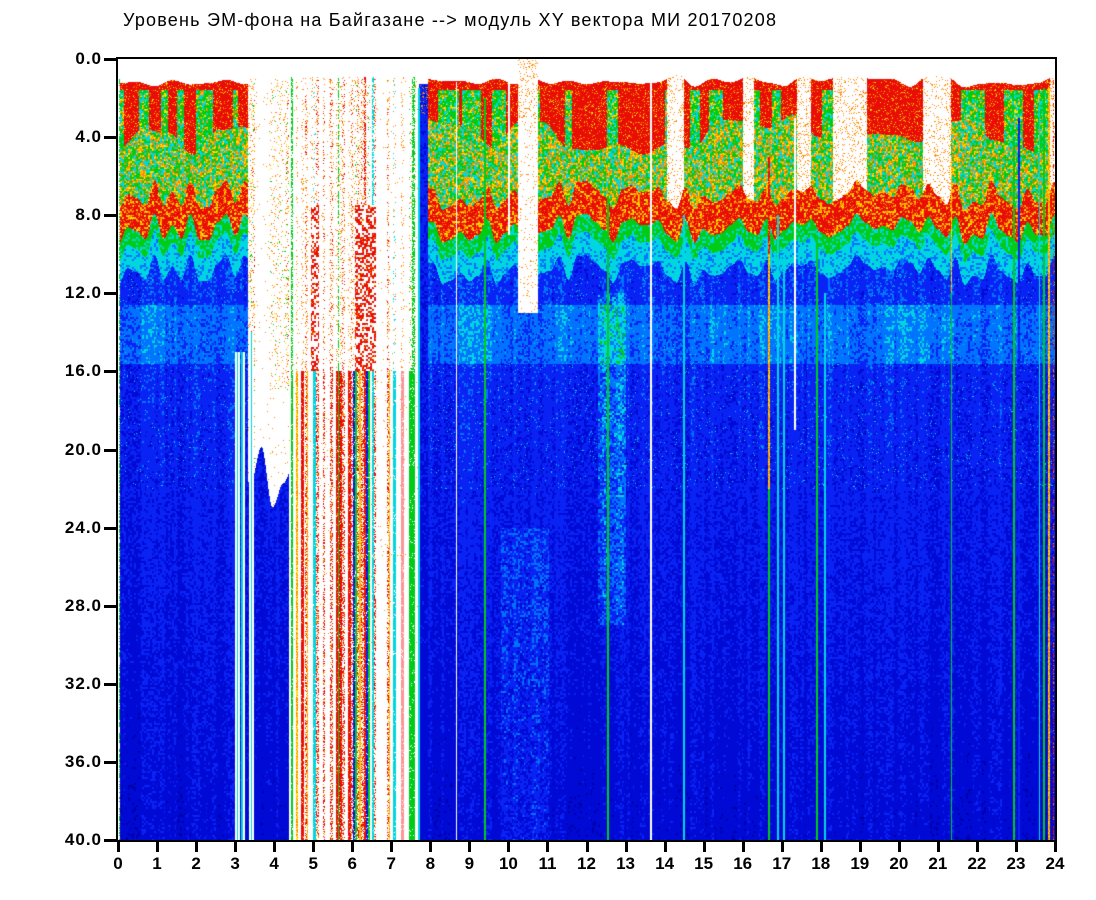 The image size is (1096, 900). Describe the element at coordinates (938, 863) in the screenshot. I see `x-tick-label: 21` at that location.